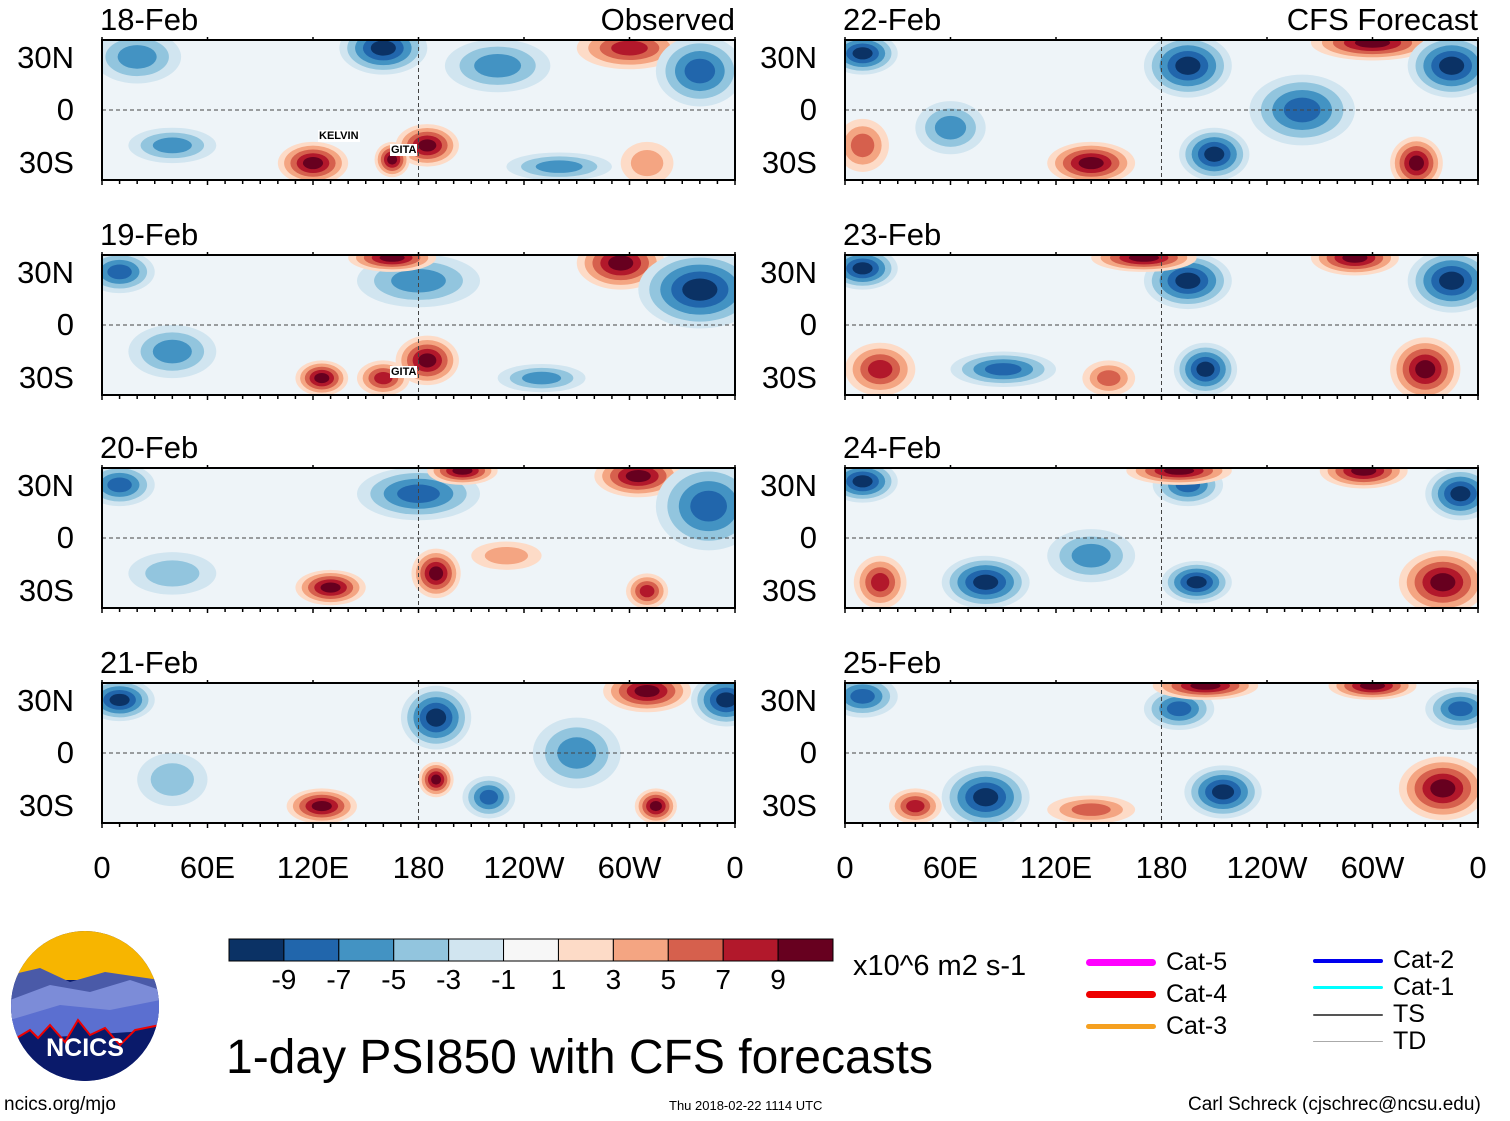 This screenshot has width=1510, height=1121. I want to click on storm-label: KELVIN, so click(339, 136).